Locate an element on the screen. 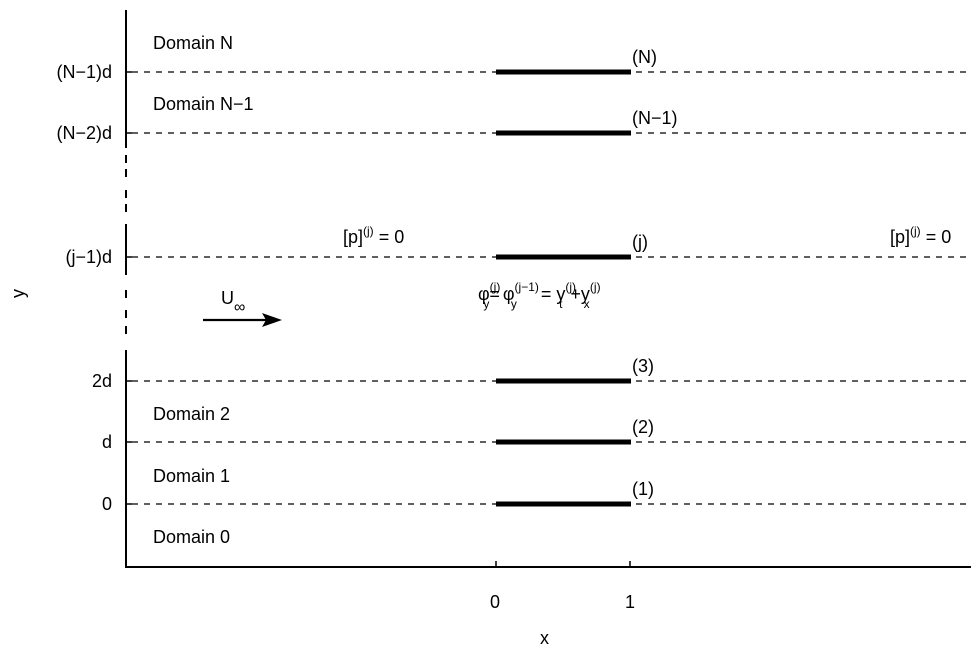 Image resolution: width=971 pixels, height=651 pixels. y-tick-label: (j−1)d is located at coordinates (88, 257).